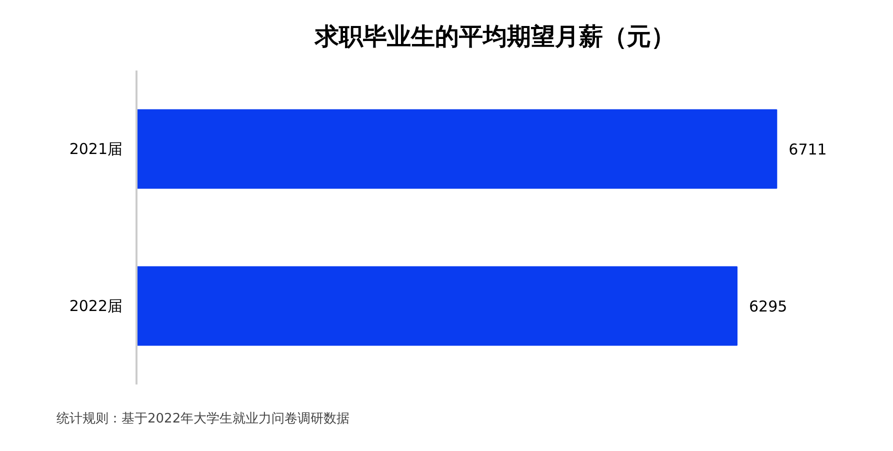 The width and height of the screenshot is (893, 451). I want to click on y-tick-label: 2021届, so click(96, 149).